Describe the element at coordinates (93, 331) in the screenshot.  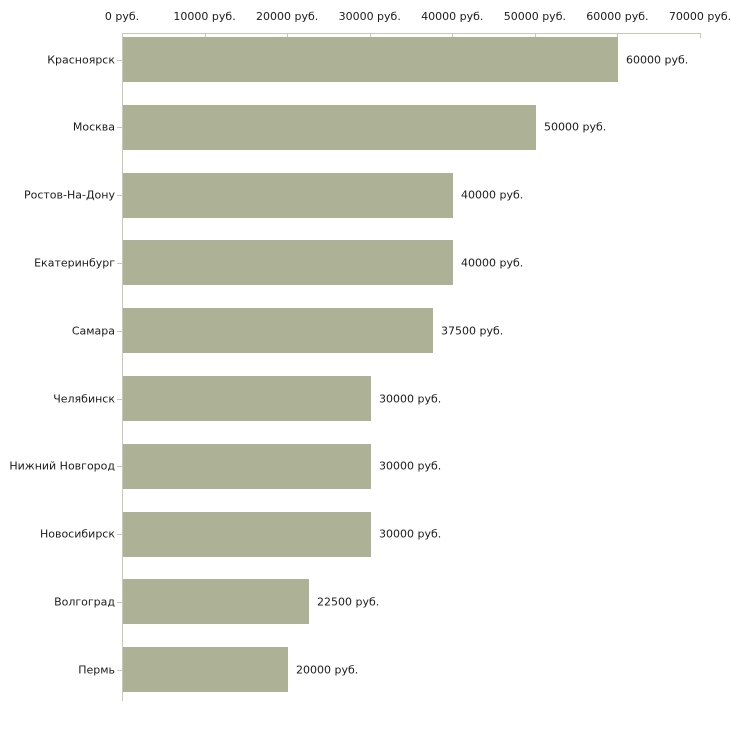
I see `category-label: Самара` at that location.